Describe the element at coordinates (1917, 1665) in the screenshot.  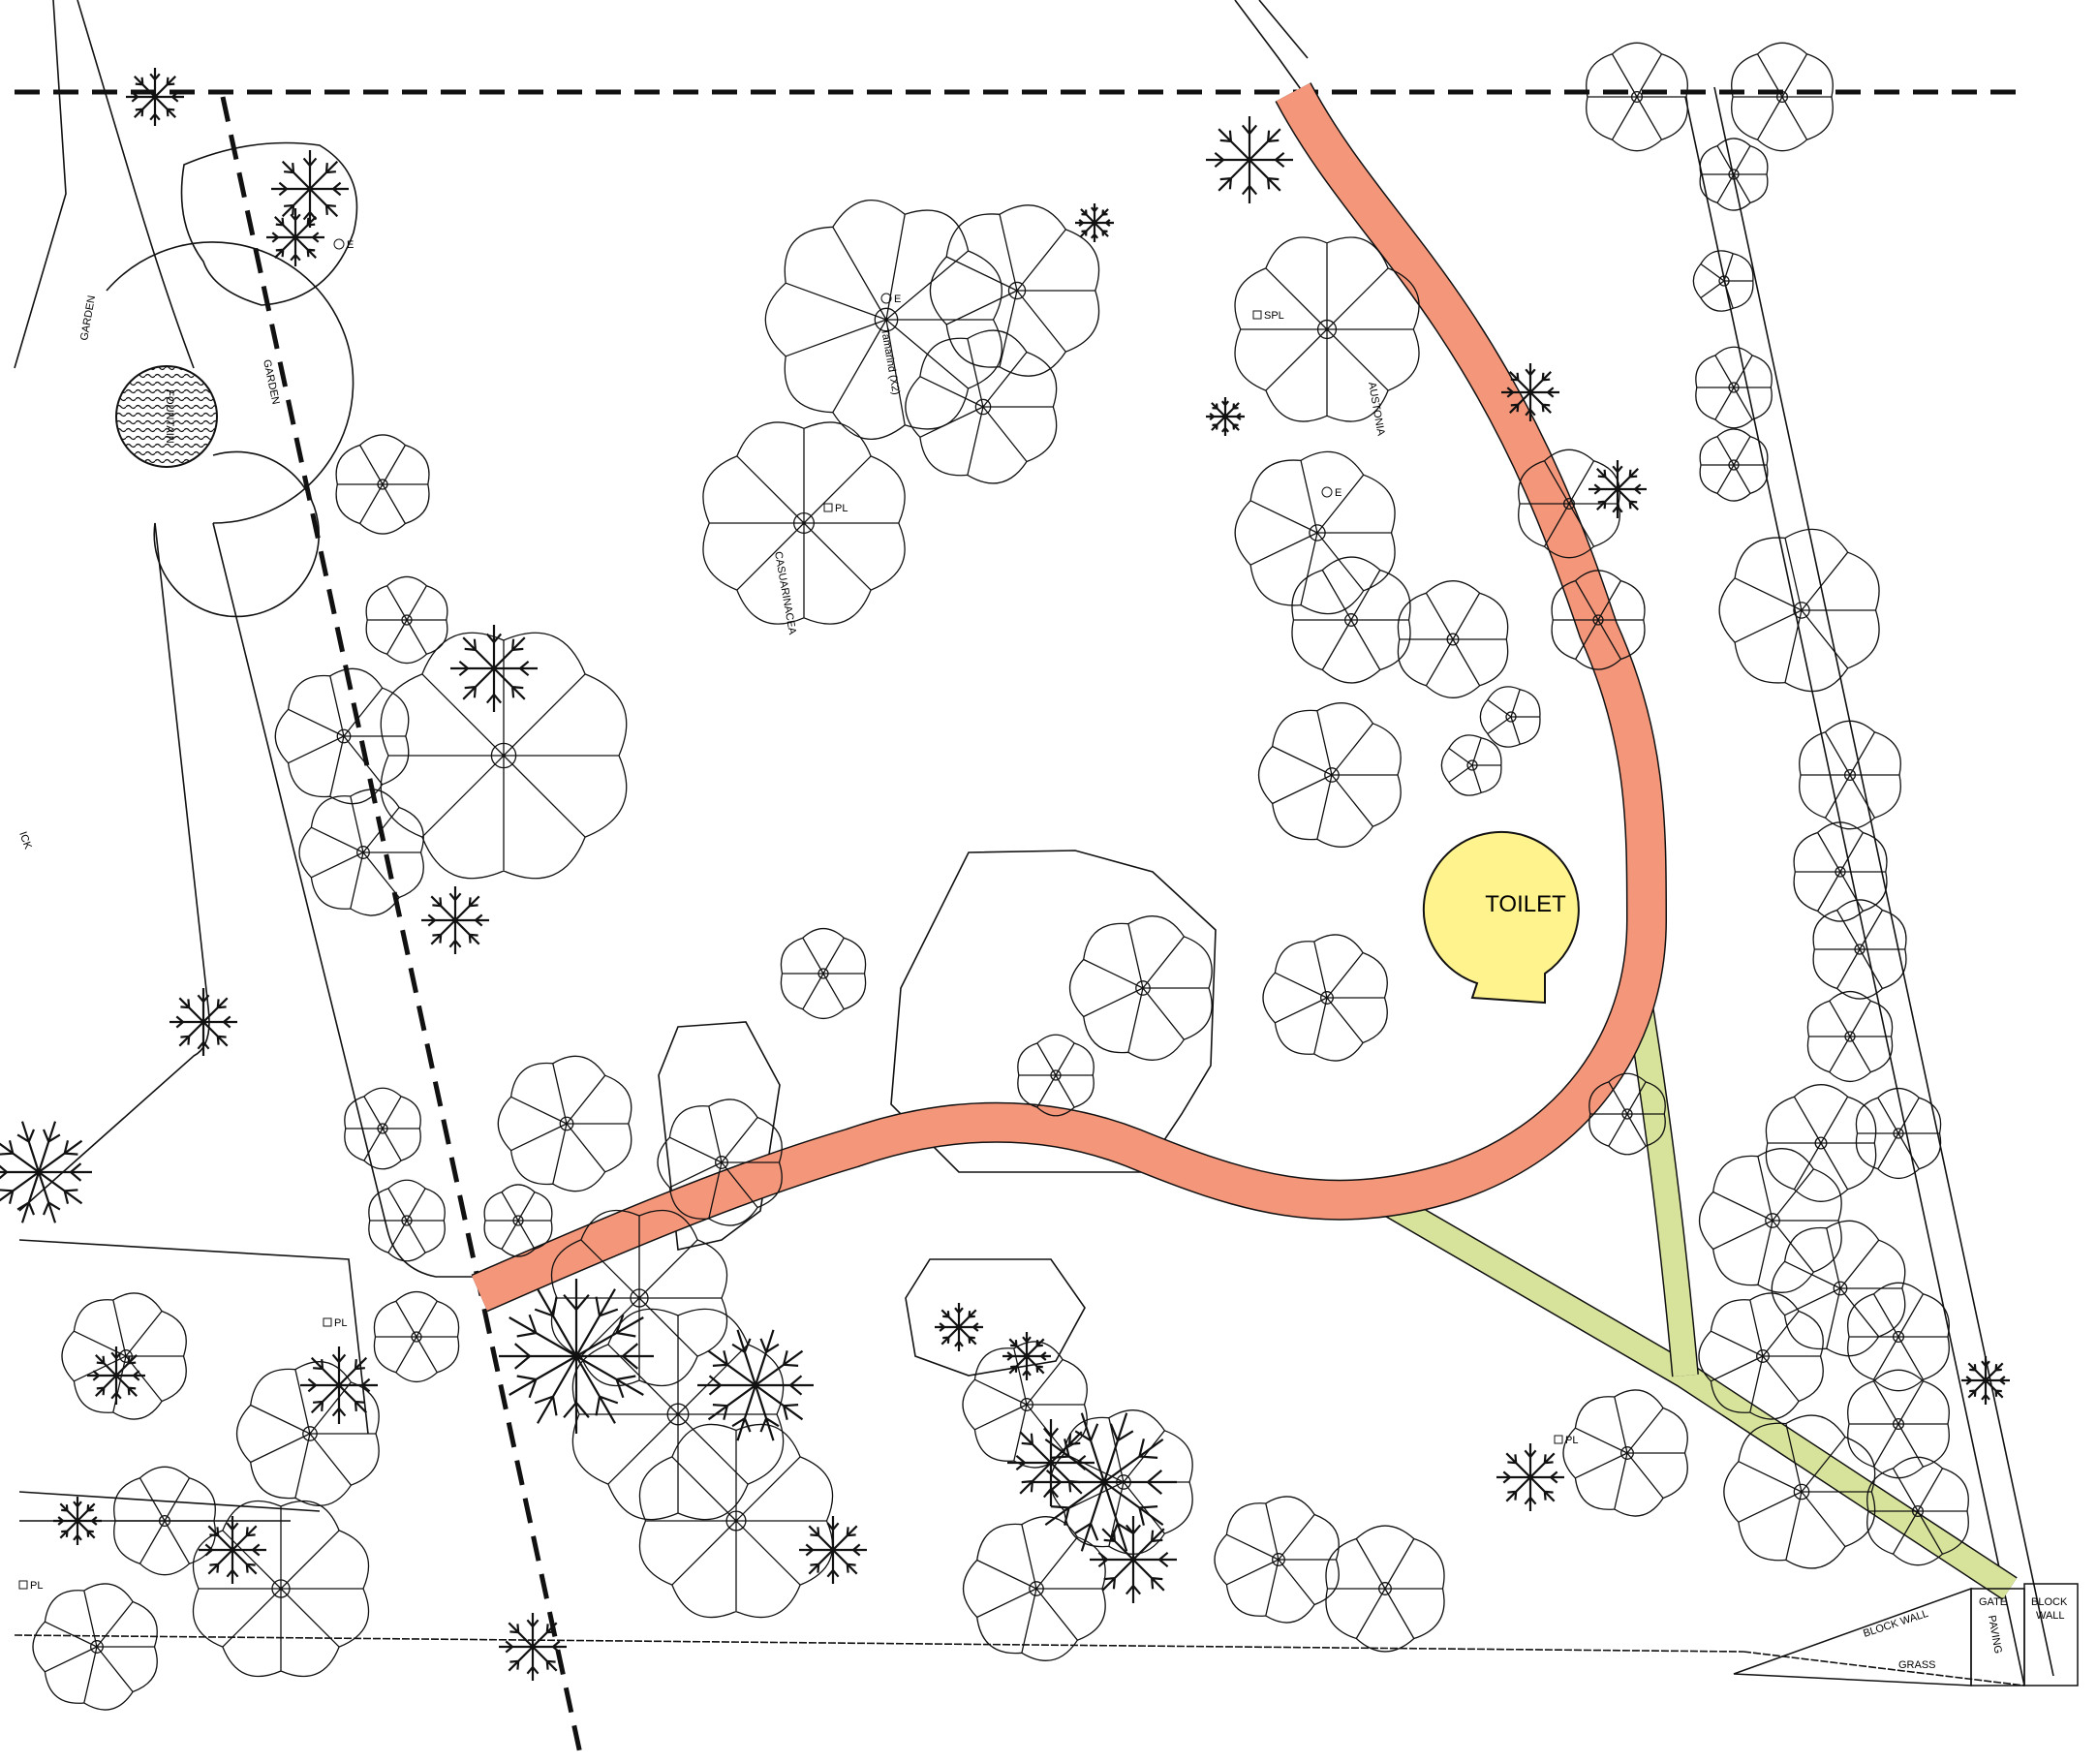
I see `grass-label: GRASS` at that location.